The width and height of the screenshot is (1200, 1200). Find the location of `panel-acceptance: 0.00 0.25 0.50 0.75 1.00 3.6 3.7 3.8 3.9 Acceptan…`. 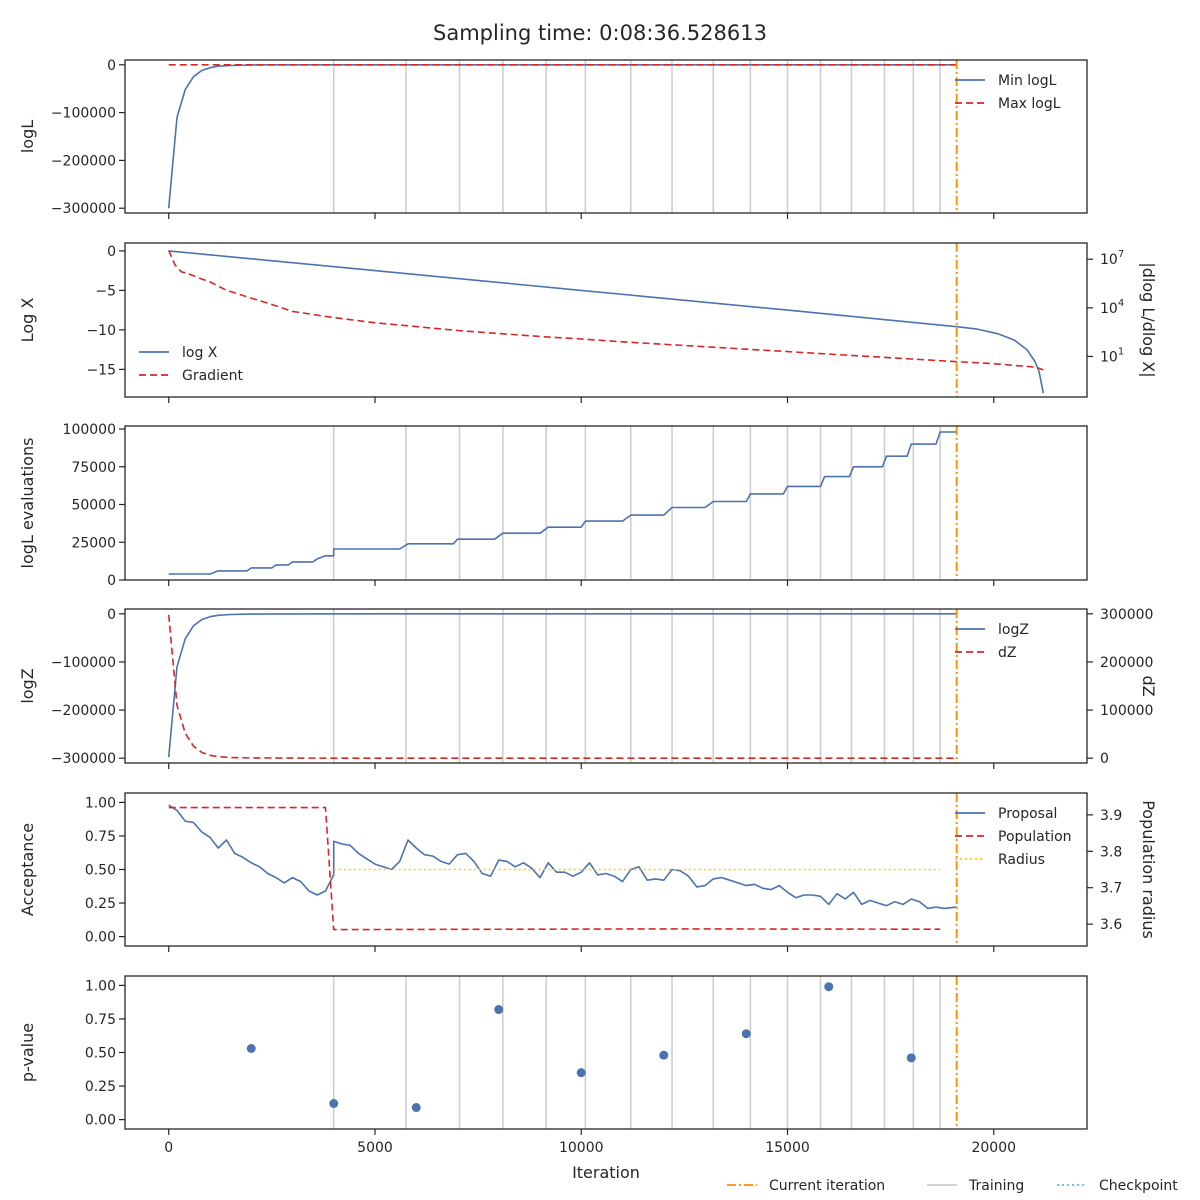

panel-acceptance: 0.00 0.25 0.50 0.75 1.00 3.6 3.7 3.8 3.9 Acceptan… is located at coordinates (588, 872).